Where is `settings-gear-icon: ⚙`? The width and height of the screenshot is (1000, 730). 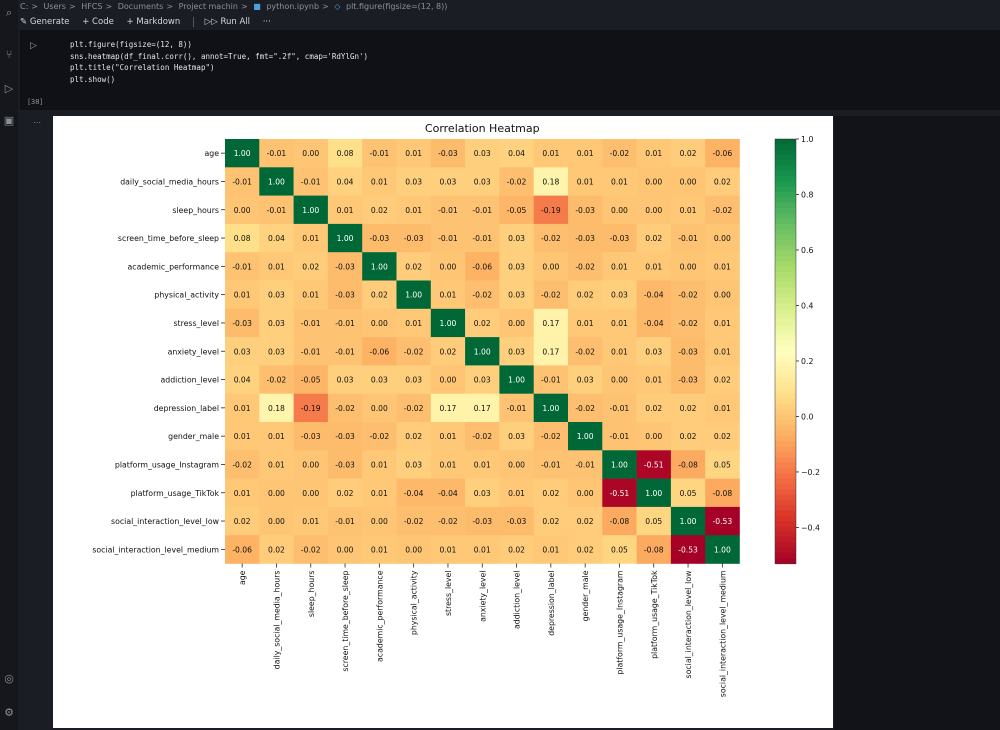
settings-gear-icon: ⚙ is located at coordinates (9, 712).